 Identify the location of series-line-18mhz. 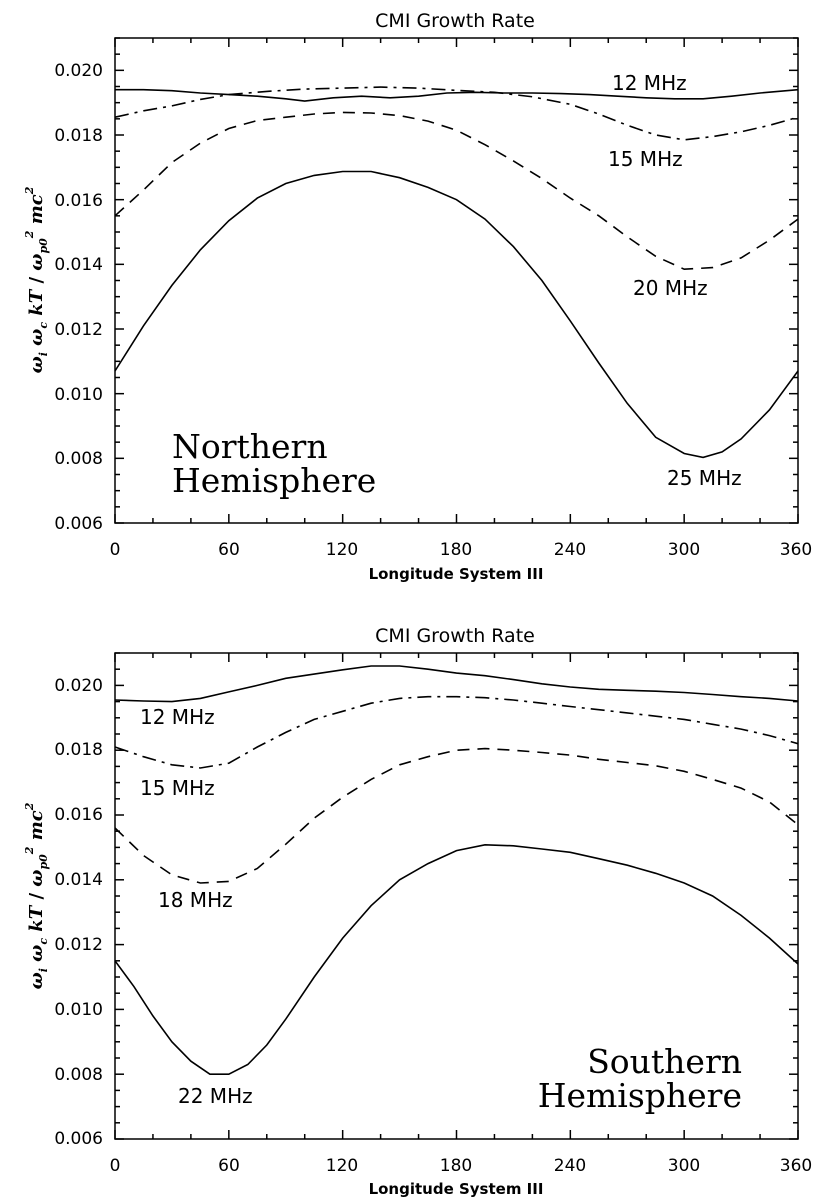
(456, 816).